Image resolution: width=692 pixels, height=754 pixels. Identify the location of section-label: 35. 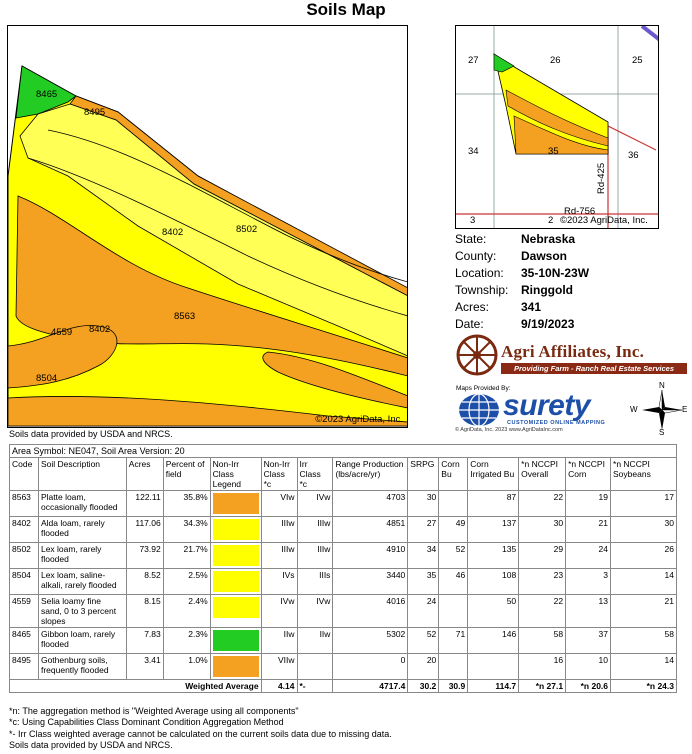
(553, 151).